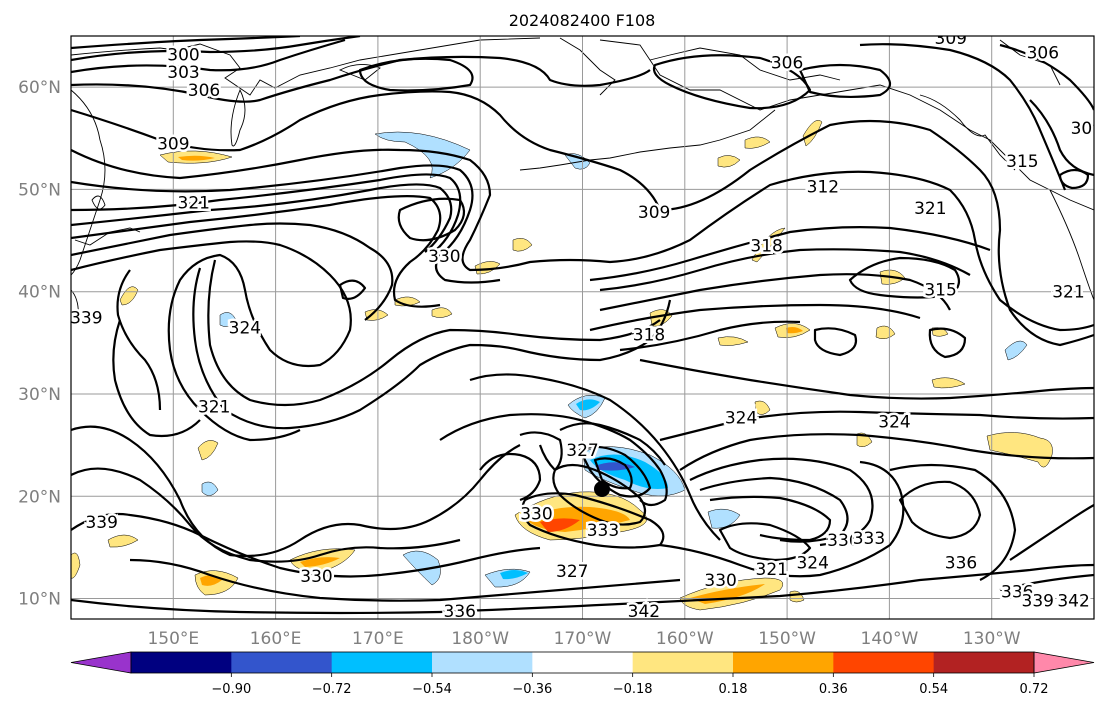  Describe the element at coordinates (378, 639) in the screenshot. I see `lon-tick-label: 170°E` at that location.